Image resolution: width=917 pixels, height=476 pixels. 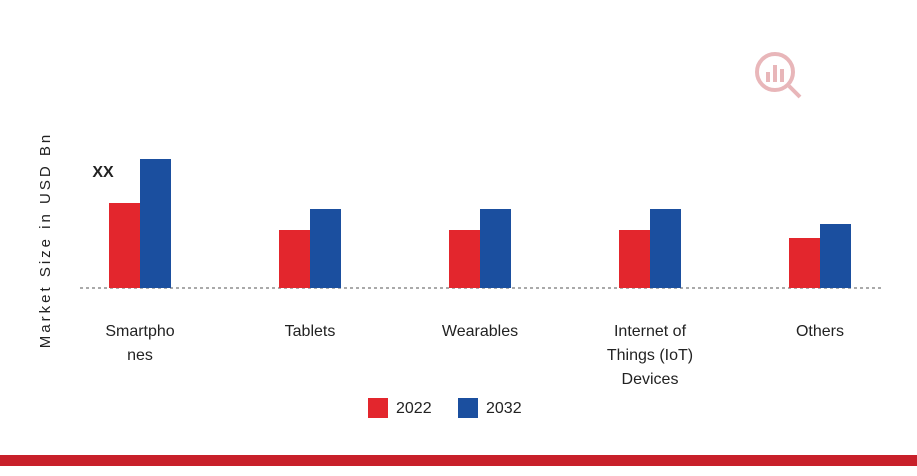 What do you see at coordinates (414, 408) in the screenshot?
I see `legend-label: 2022` at bounding box center [414, 408].